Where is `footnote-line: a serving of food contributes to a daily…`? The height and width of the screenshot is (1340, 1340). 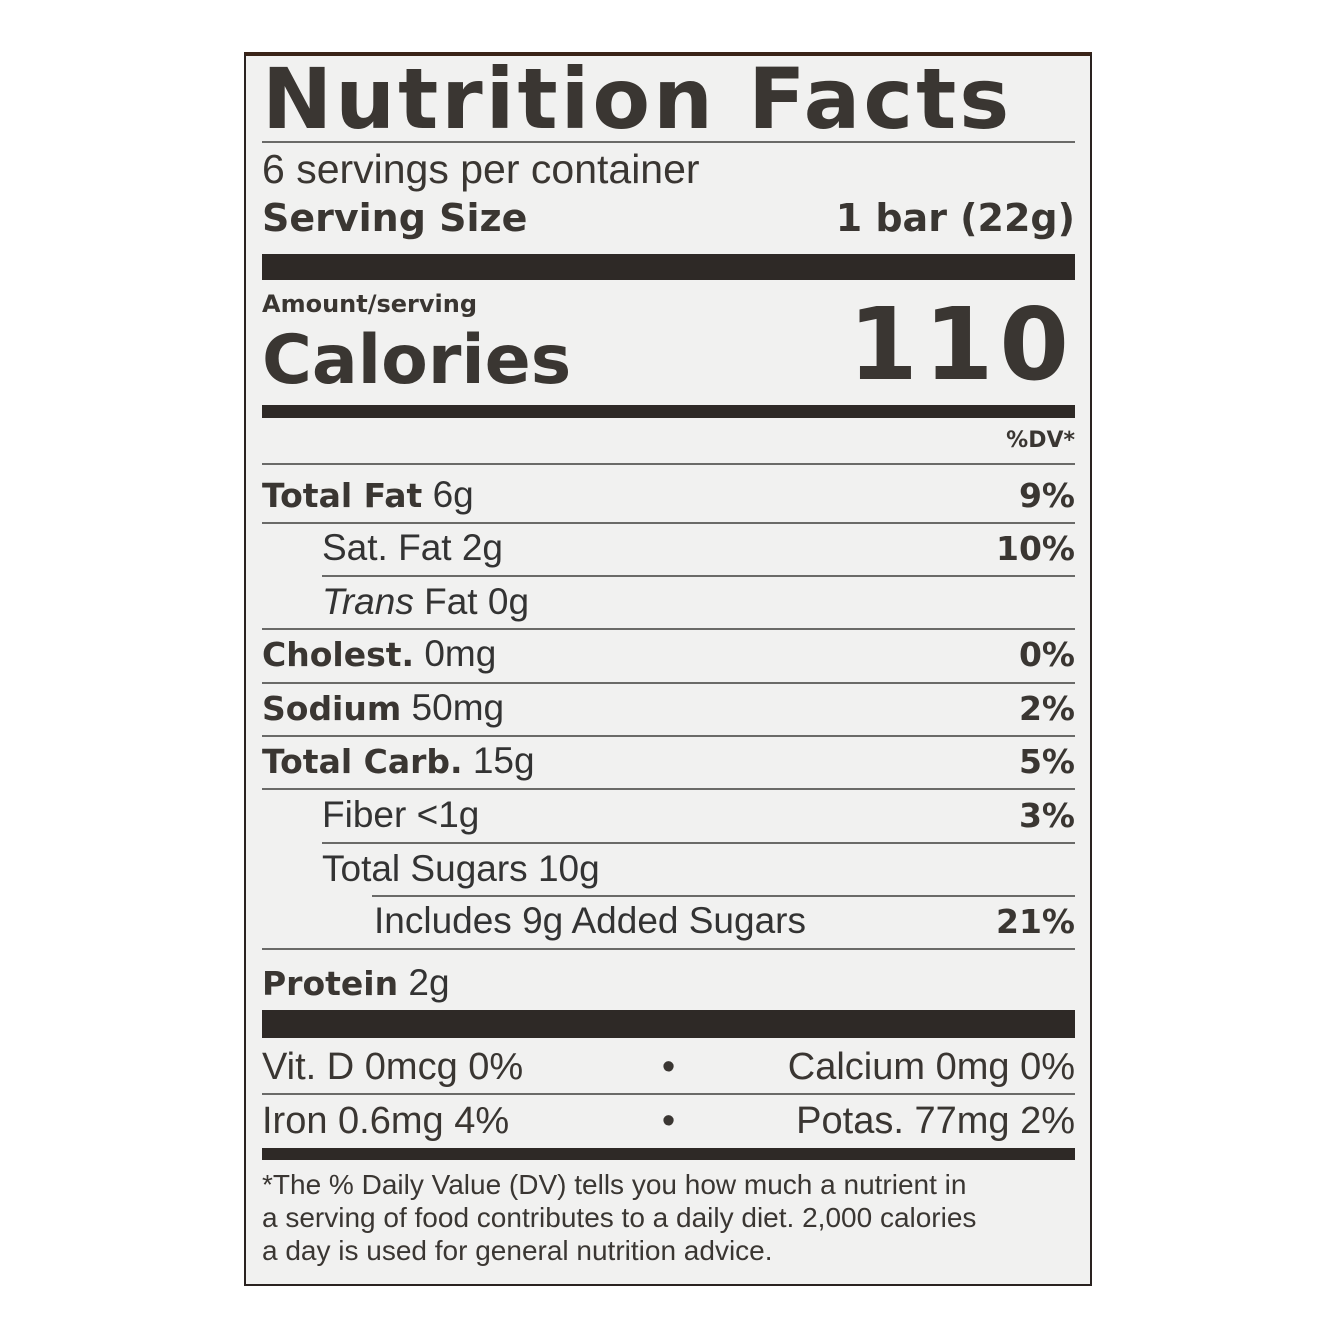
footnote-line: a serving of food contributes to a daily… is located at coordinates (619, 1217).